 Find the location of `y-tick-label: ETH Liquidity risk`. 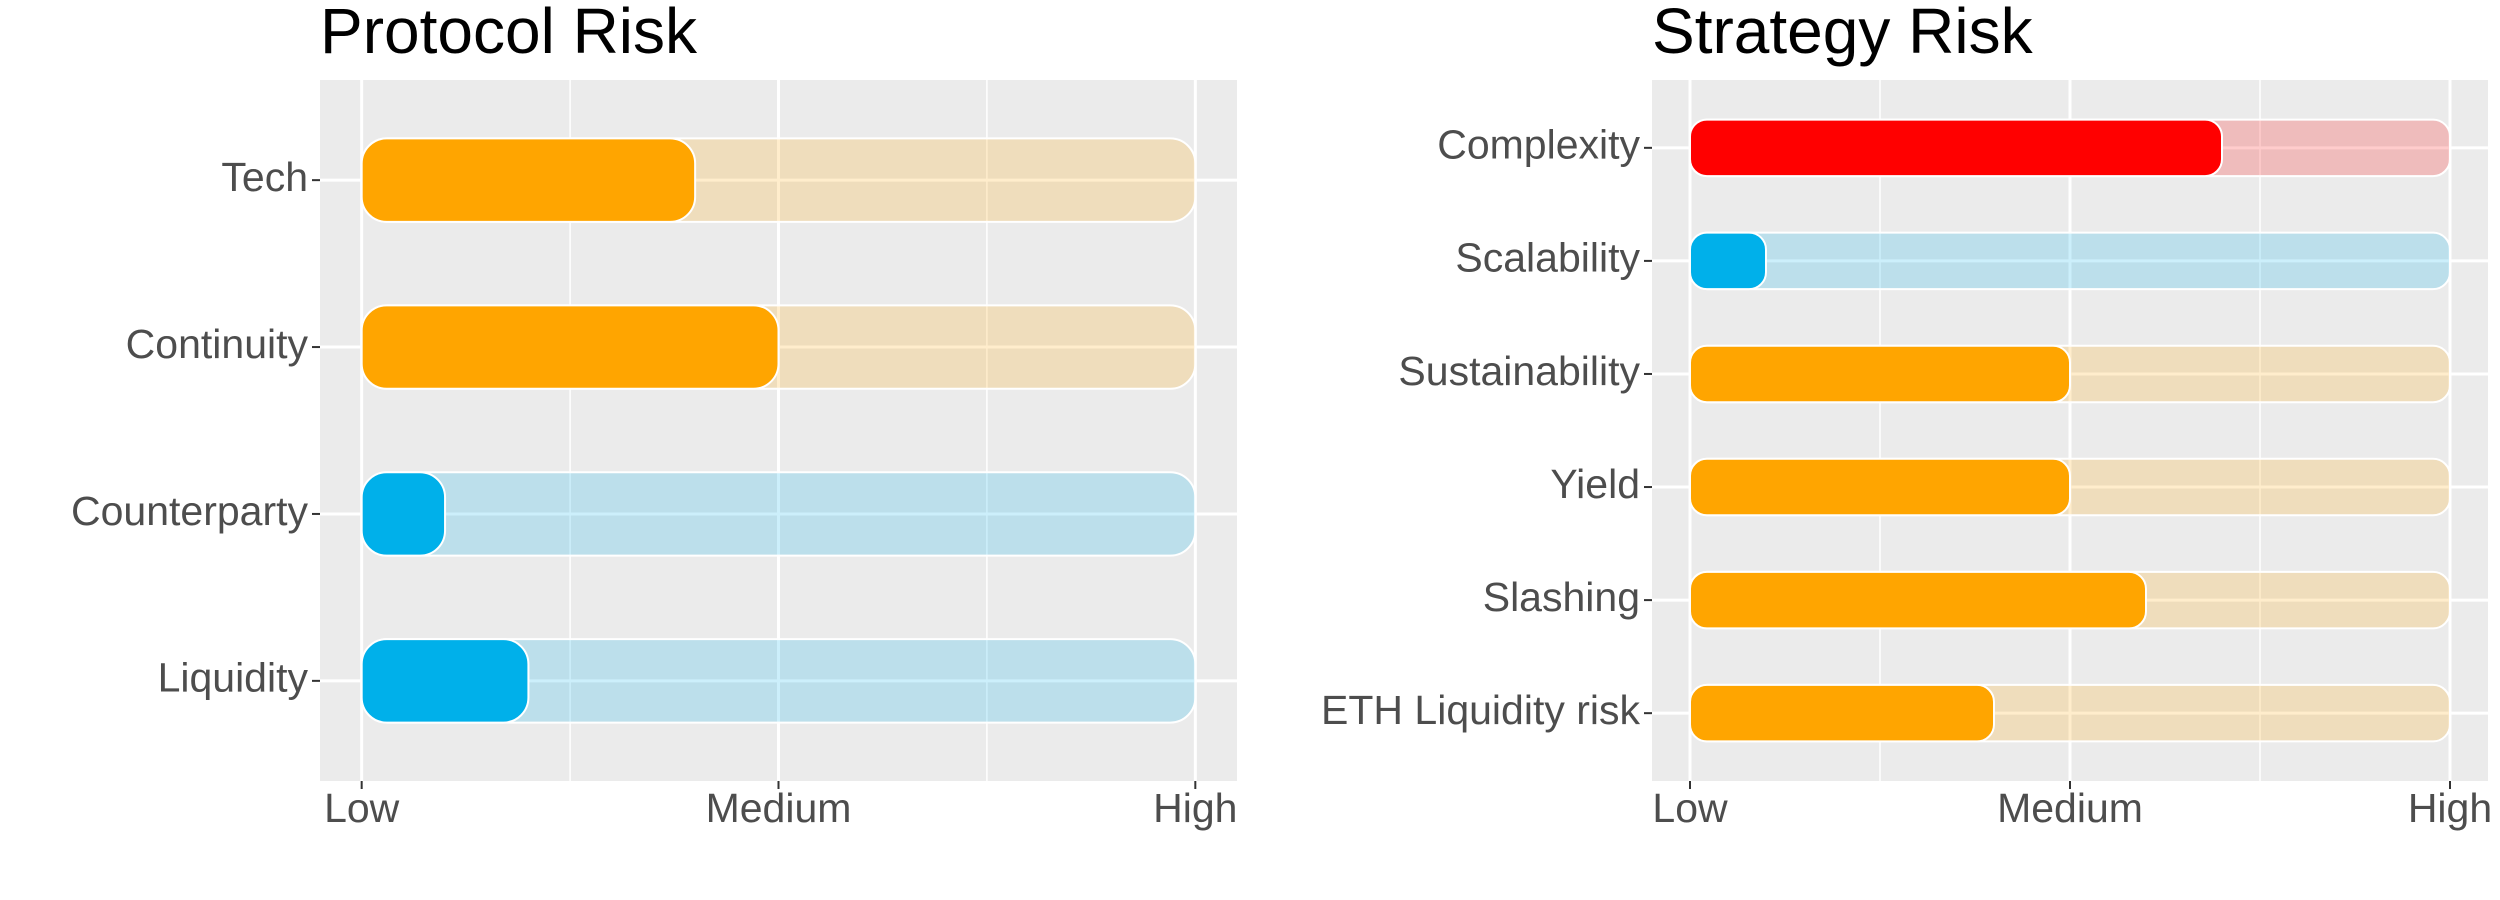

y-tick-label: ETH Liquidity risk is located at coordinates (1480, 710).